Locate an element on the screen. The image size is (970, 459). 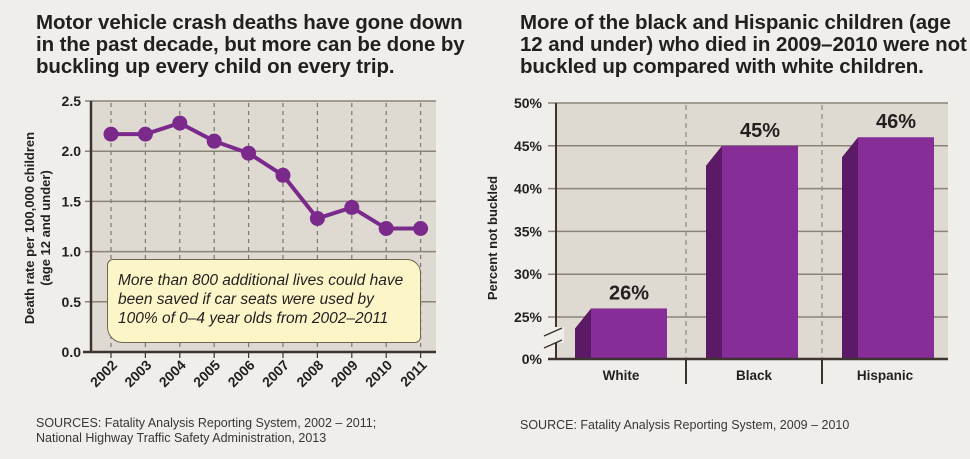
line-chart-y-tick-label: 0.0 is located at coordinates (72, 352).